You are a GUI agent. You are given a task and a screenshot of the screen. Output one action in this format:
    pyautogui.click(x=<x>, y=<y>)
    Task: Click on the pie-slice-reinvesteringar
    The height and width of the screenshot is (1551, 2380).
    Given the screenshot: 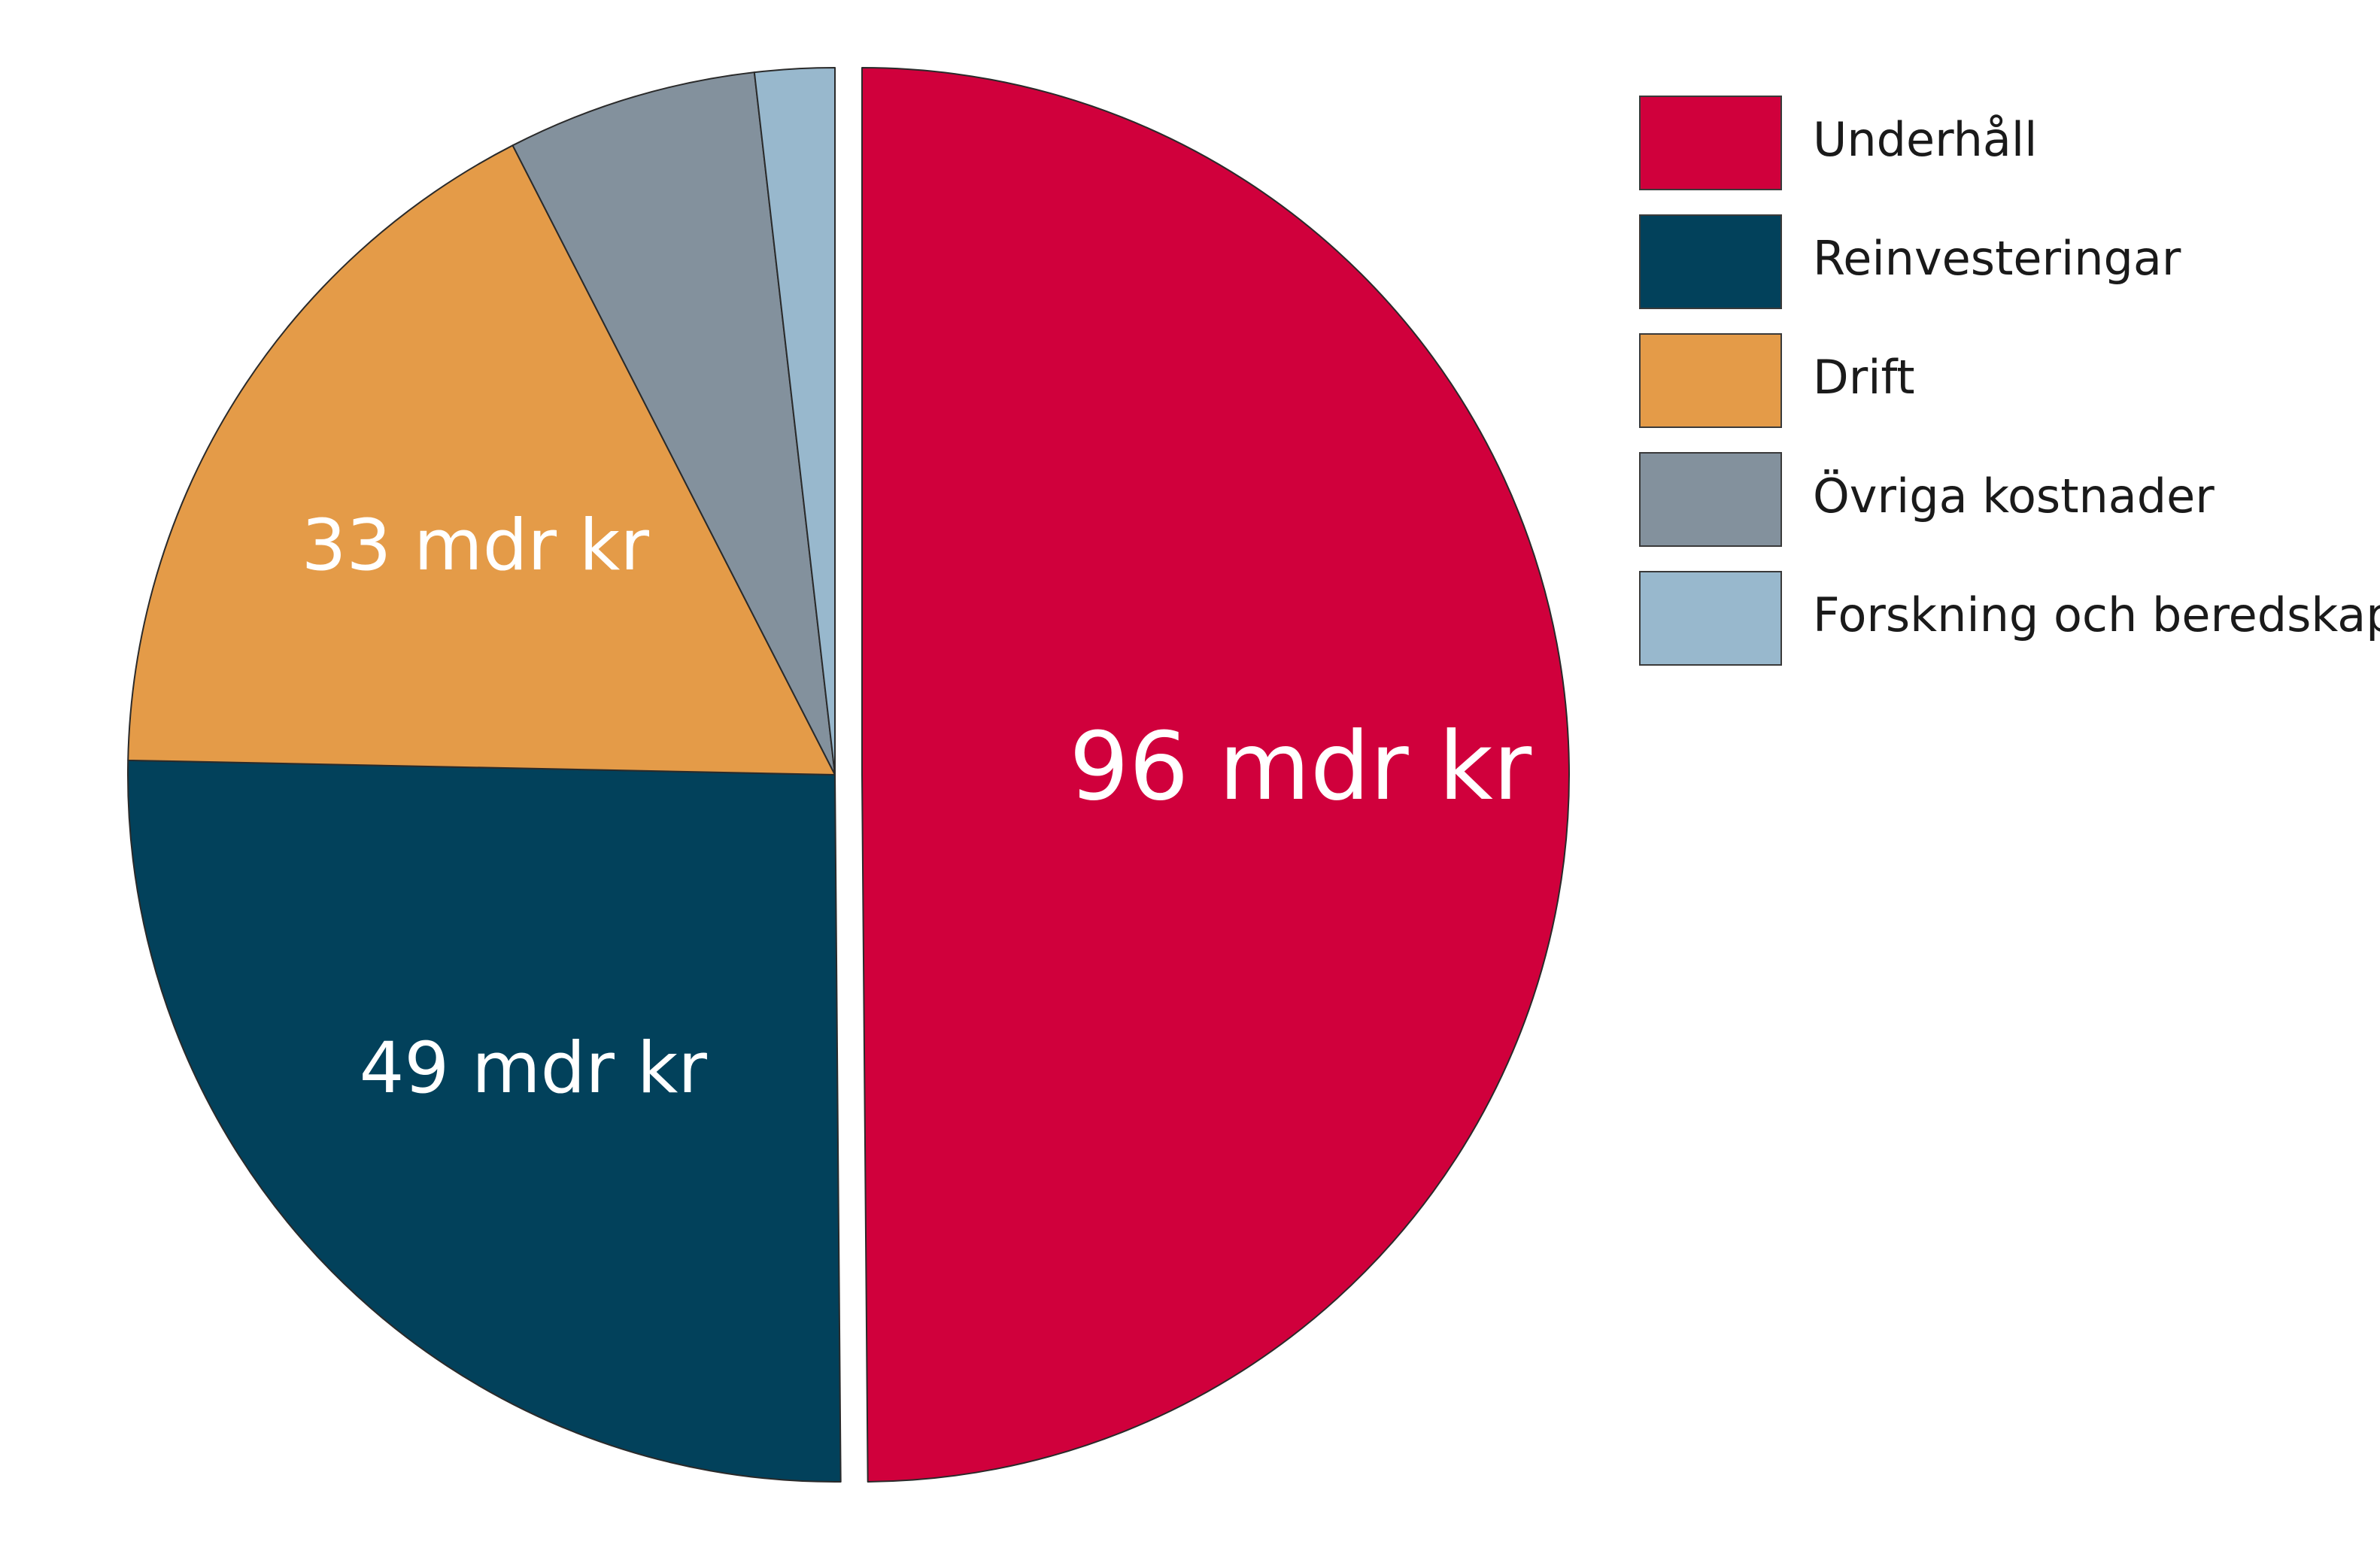 What is the action you would take?
    pyautogui.click(x=484, y=1121)
    